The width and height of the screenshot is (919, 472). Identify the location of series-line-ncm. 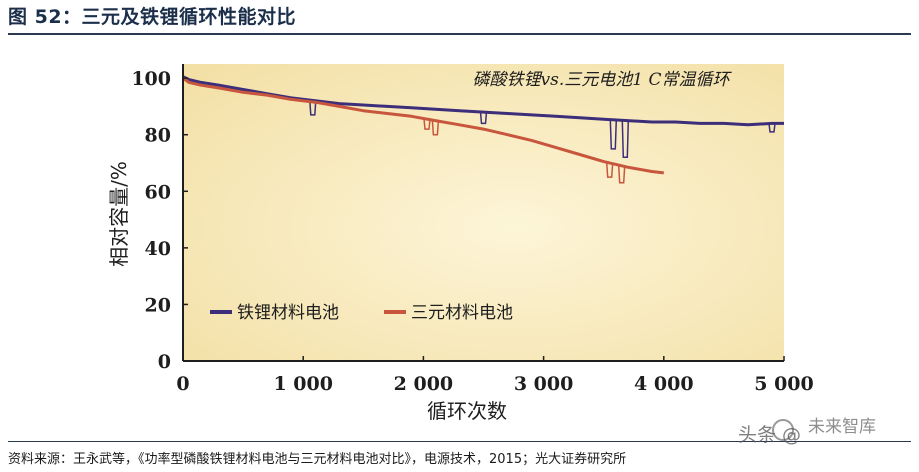
(423, 125).